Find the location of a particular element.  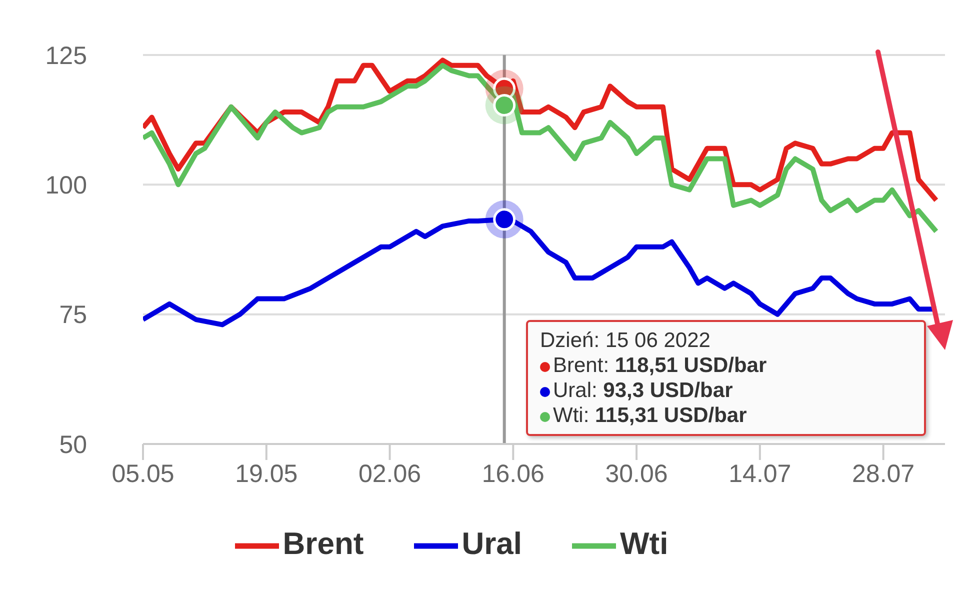

legend-label: Wti is located at coordinates (644, 544).